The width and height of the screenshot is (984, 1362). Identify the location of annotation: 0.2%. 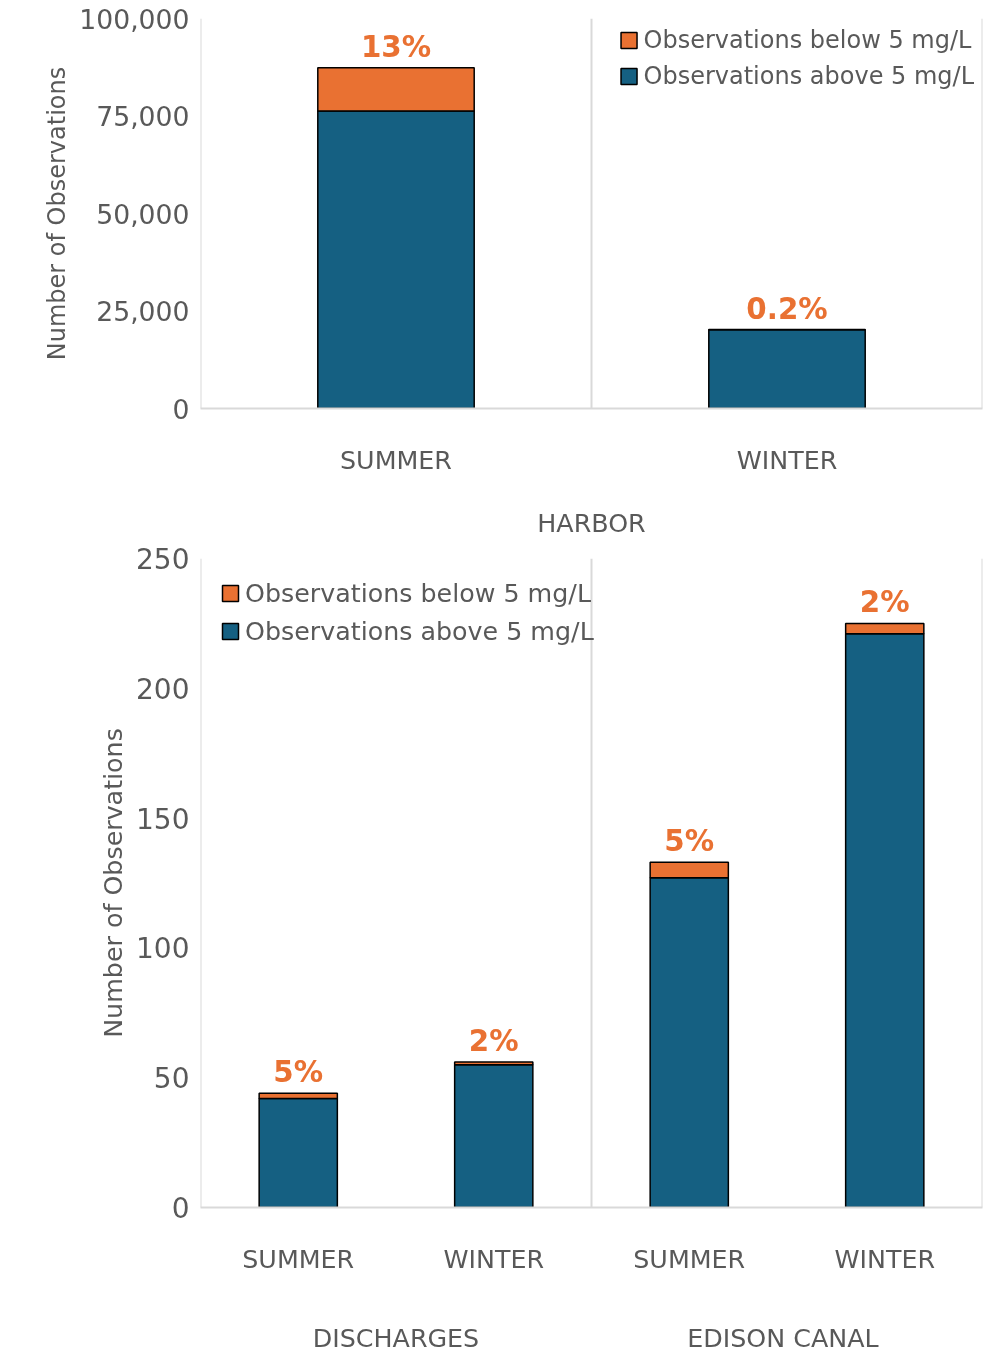
(787, 308).